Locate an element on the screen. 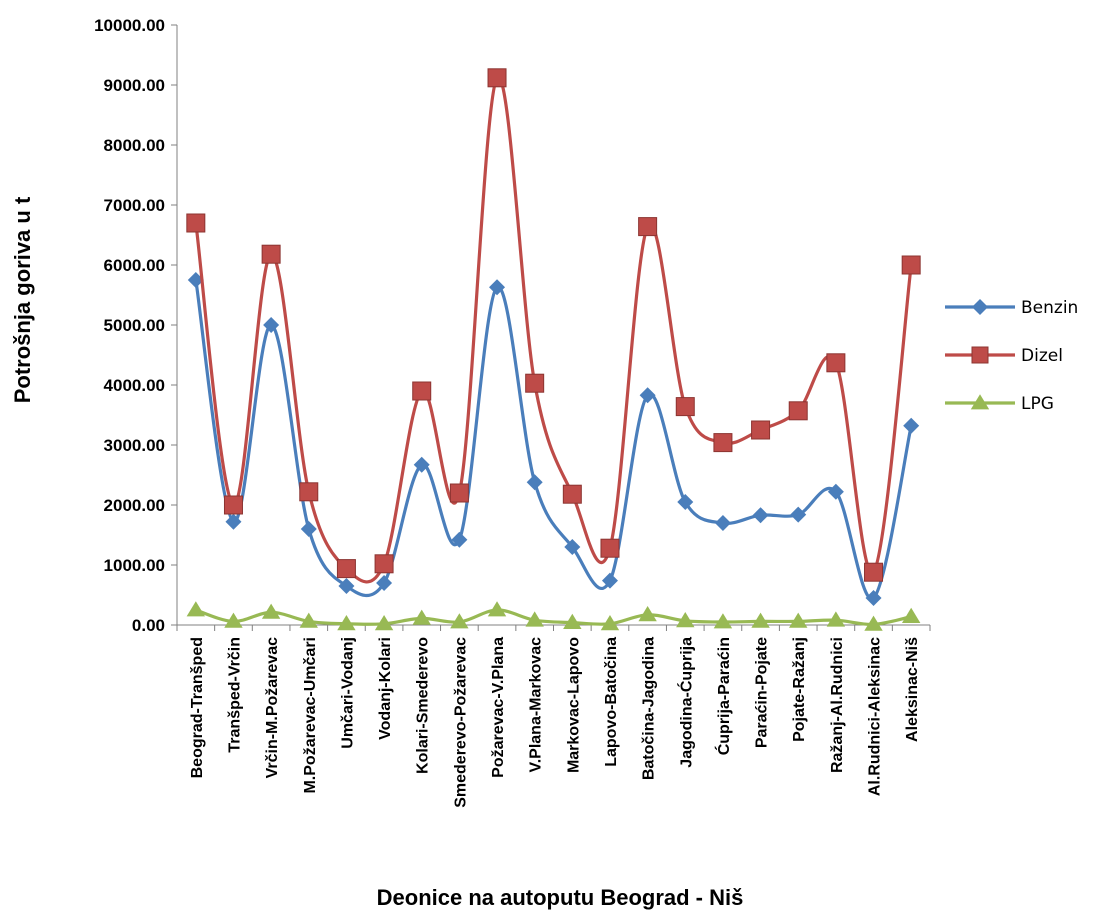  y-tick-label: 0.00 is located at coordinates (148, 625).